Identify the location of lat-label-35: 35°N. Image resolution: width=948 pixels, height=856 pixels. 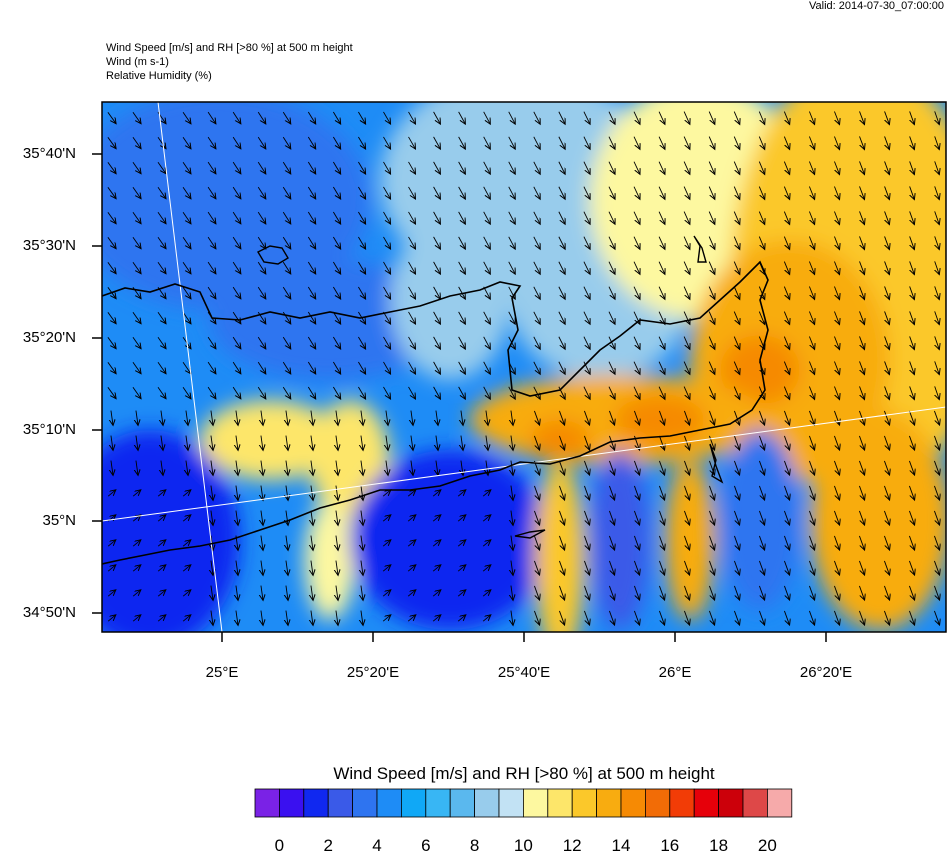
(59, 520).